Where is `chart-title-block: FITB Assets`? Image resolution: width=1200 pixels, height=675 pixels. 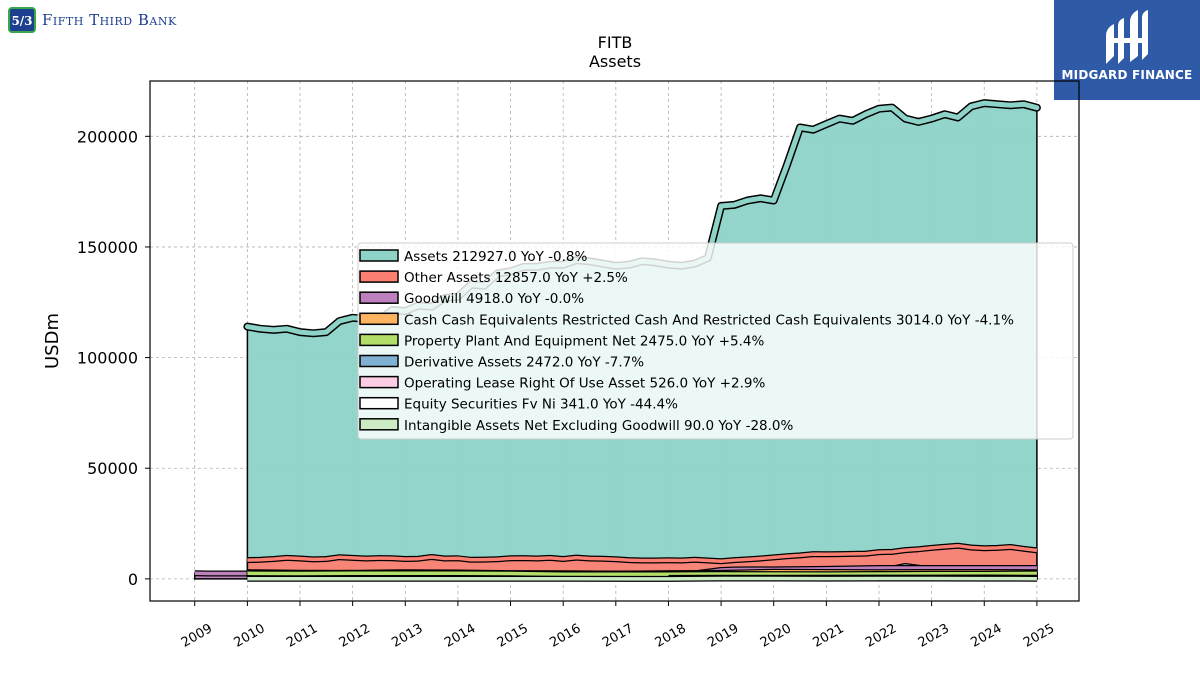 chart-title-block: FITB Assets is located at coordinates (615, 52).